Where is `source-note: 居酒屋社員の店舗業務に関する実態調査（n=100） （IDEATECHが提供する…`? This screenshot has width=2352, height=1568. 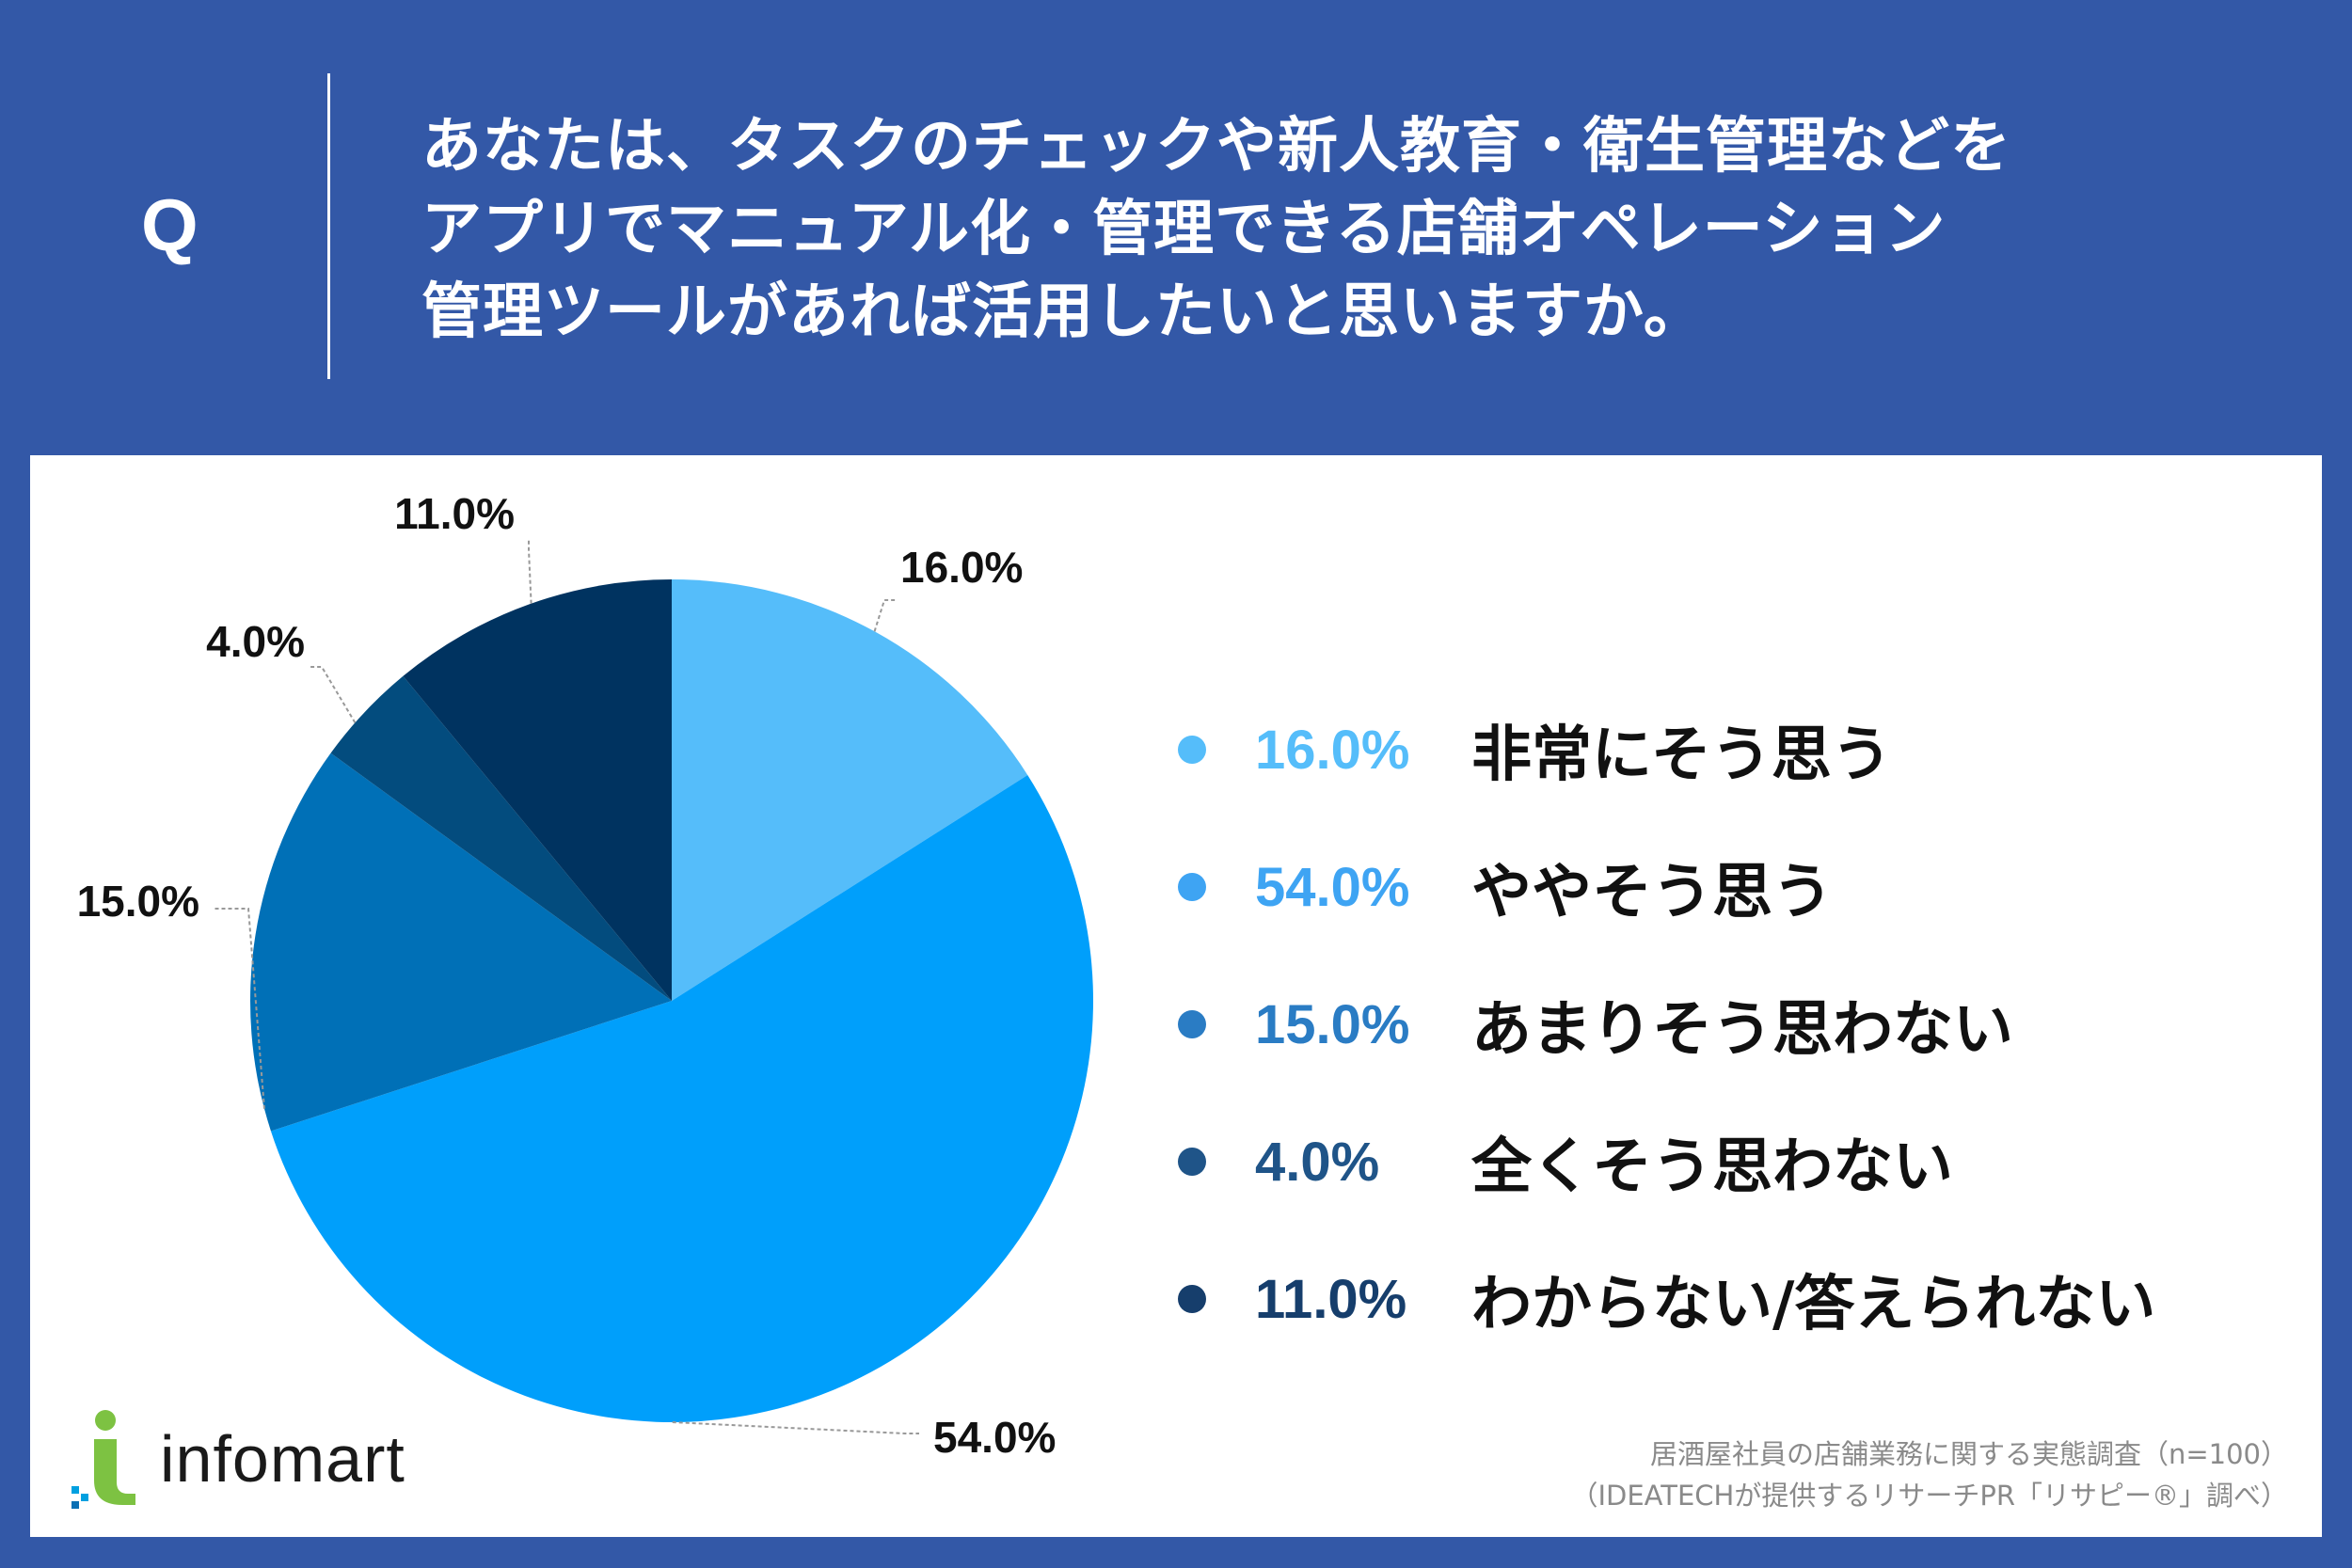 source-note: 居酒屋社員の店舗業務に関する実態調査（n=100） （IDEATECHが提供する… is located at coordinates (1929, 1474).